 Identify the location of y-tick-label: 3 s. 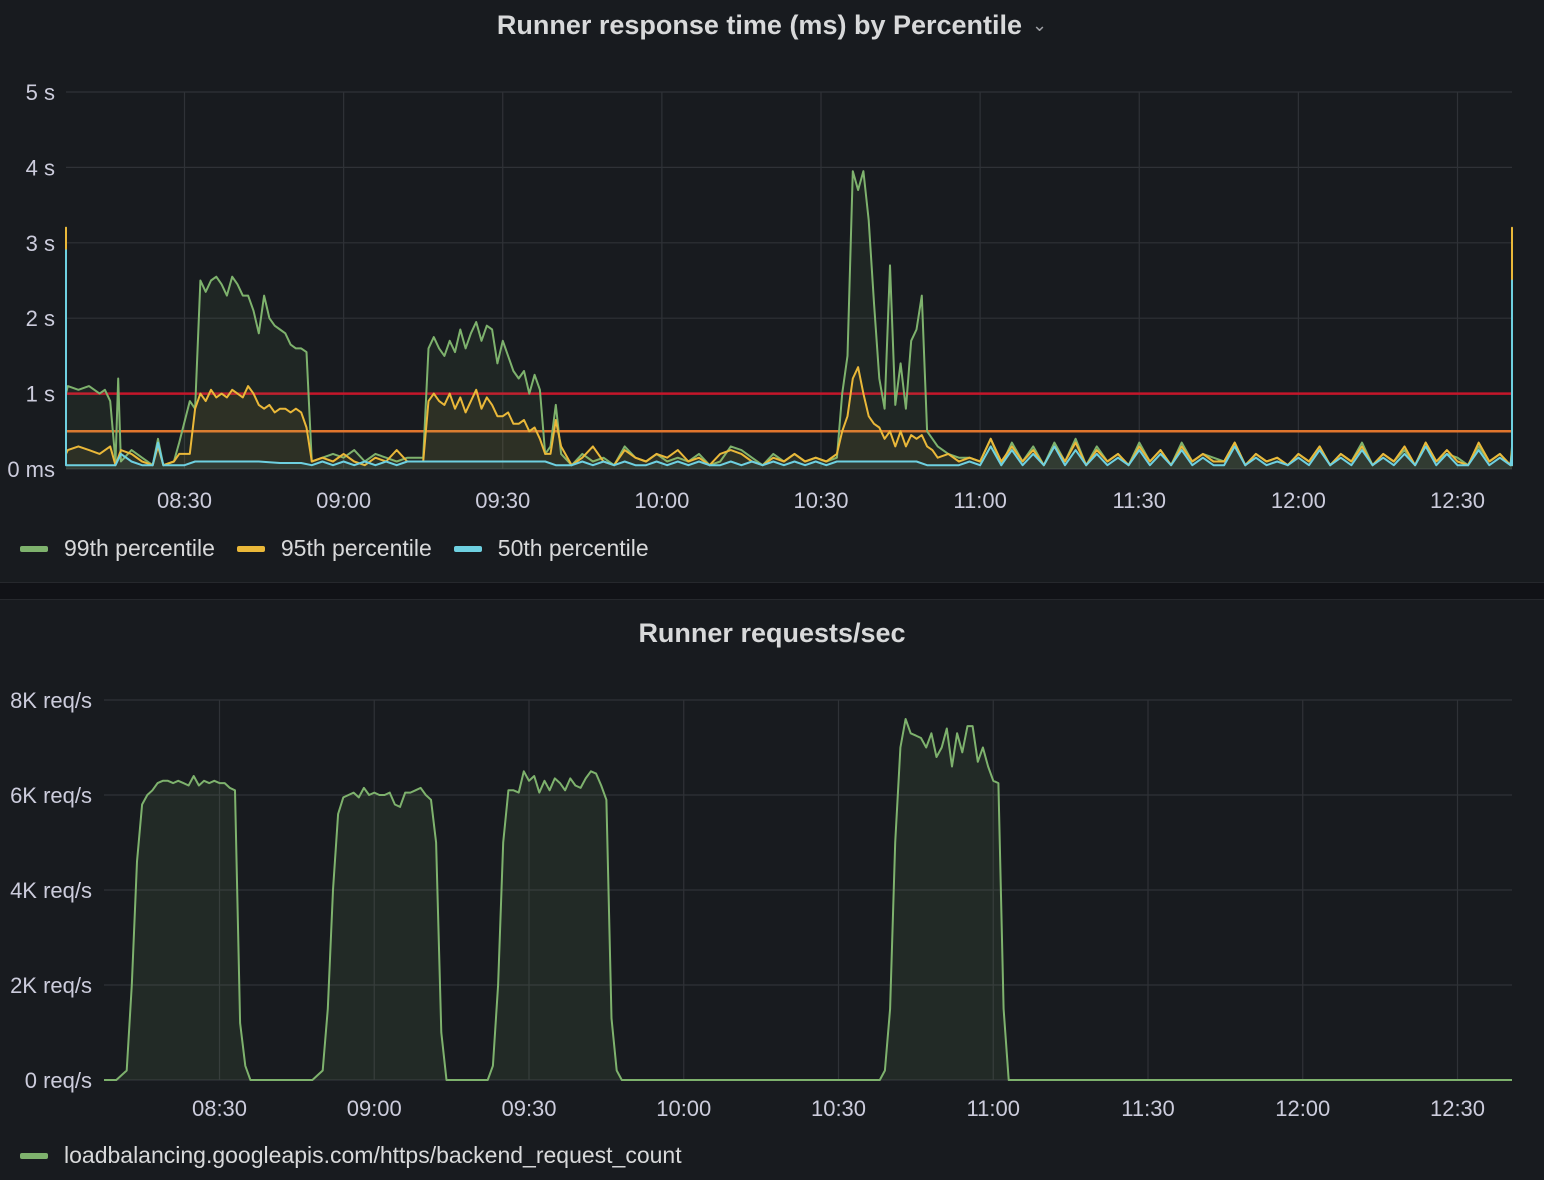
(40, 243).